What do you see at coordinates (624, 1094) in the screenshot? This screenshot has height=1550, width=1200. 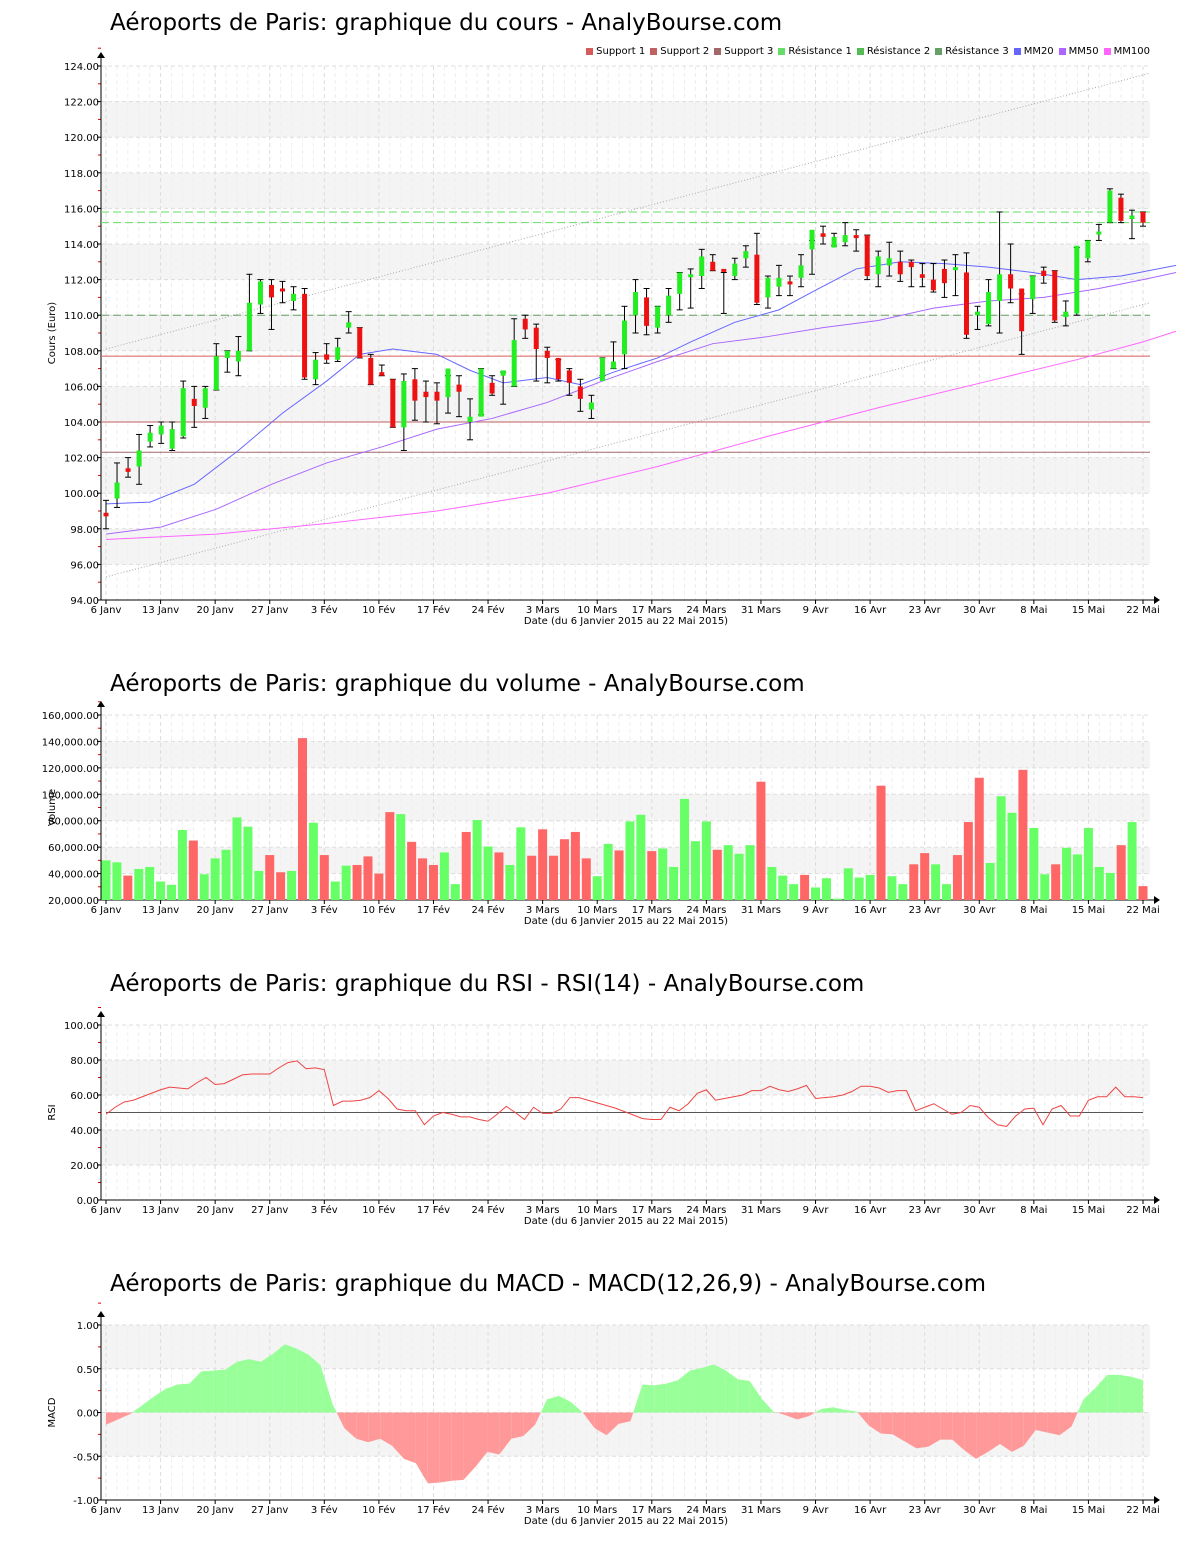 I see `rsi-line` at bounding box center [624, 1094].